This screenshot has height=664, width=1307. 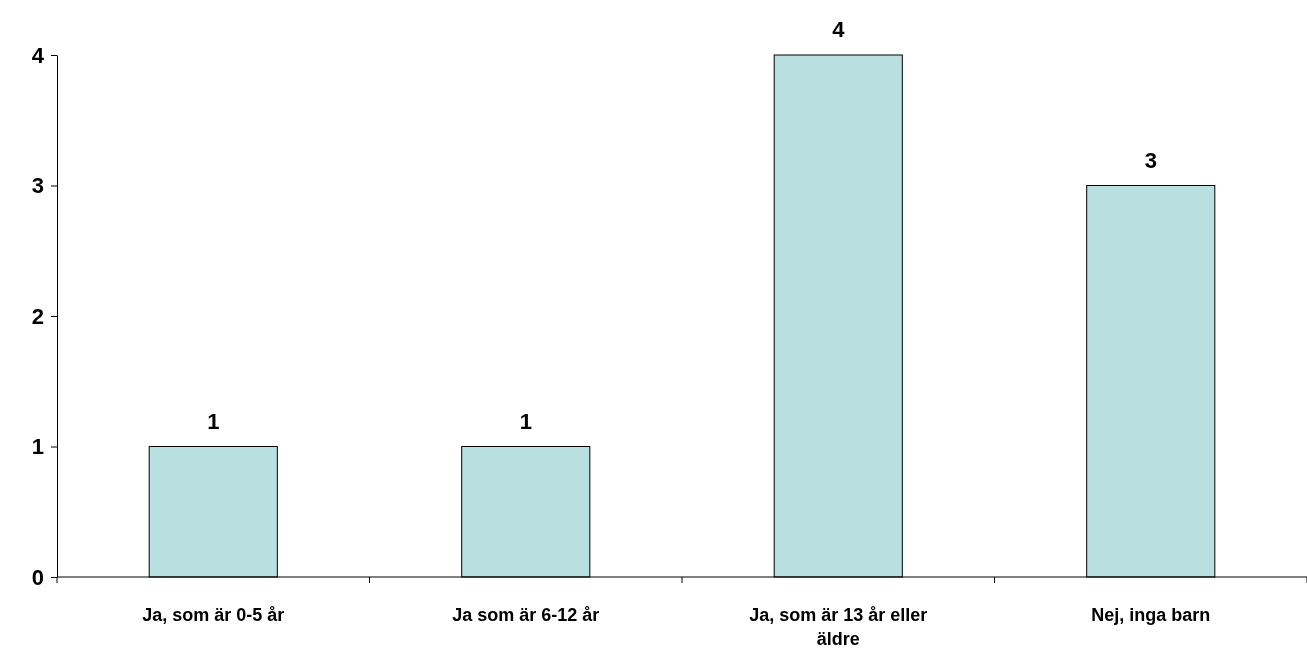 I want to click on y-tick-label: 2, so click(x=37, y=316).